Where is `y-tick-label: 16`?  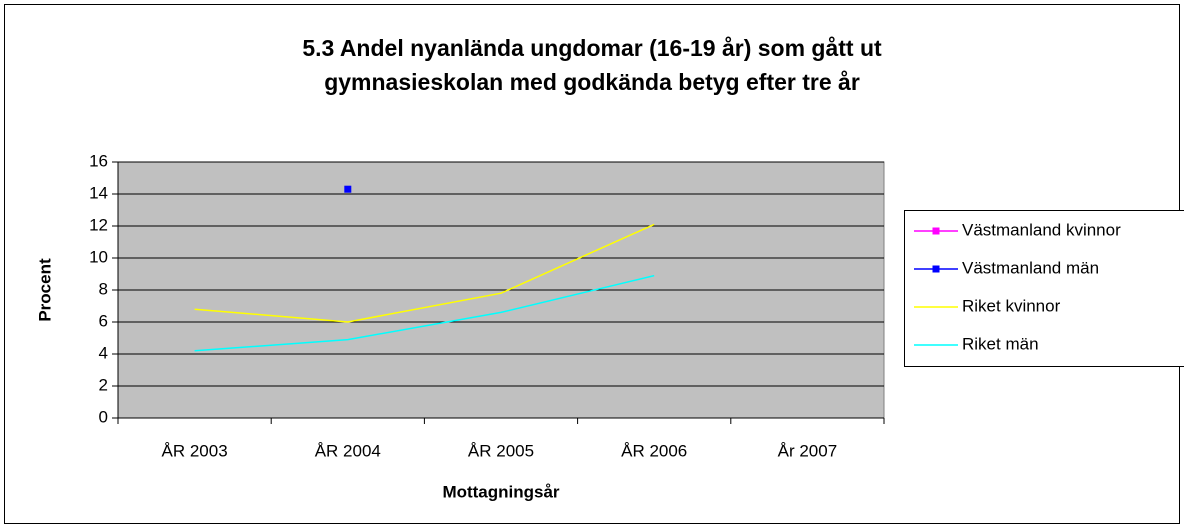 y-tick-label: 16 is located at coordinates (98, 160).